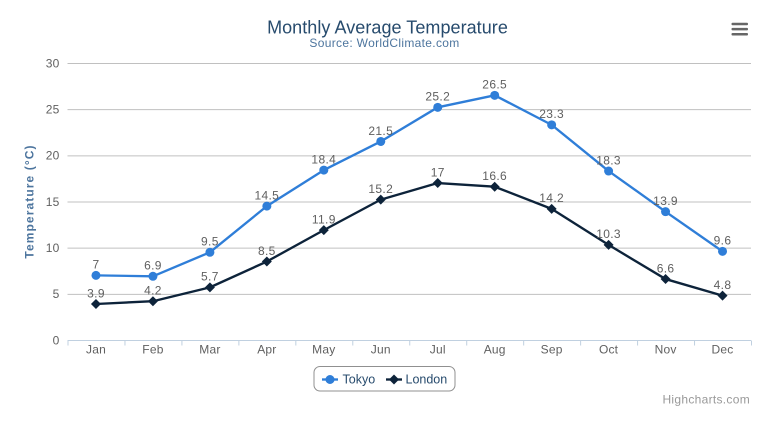 This screenshot has width=769, height=421. What do you see at coordinates (609, 350) in the screenshot?
I see `svg-text: Oct` at bounding box center [609, 350].